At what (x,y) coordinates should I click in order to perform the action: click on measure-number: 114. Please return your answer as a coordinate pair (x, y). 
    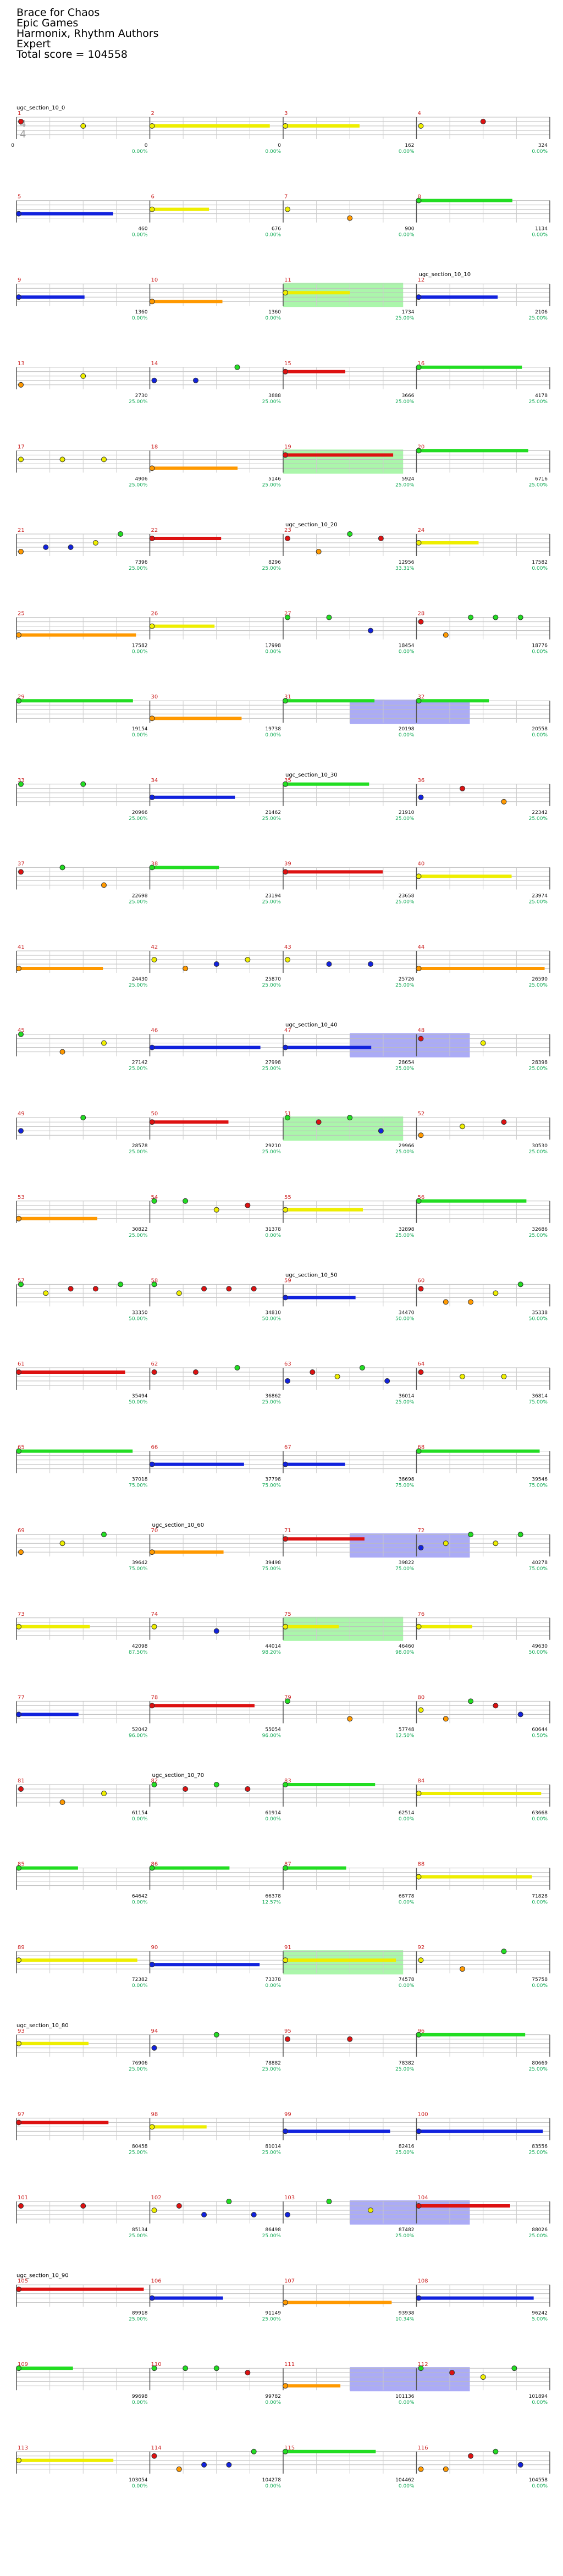
    Looking at the image, I should click on (156, 2448).